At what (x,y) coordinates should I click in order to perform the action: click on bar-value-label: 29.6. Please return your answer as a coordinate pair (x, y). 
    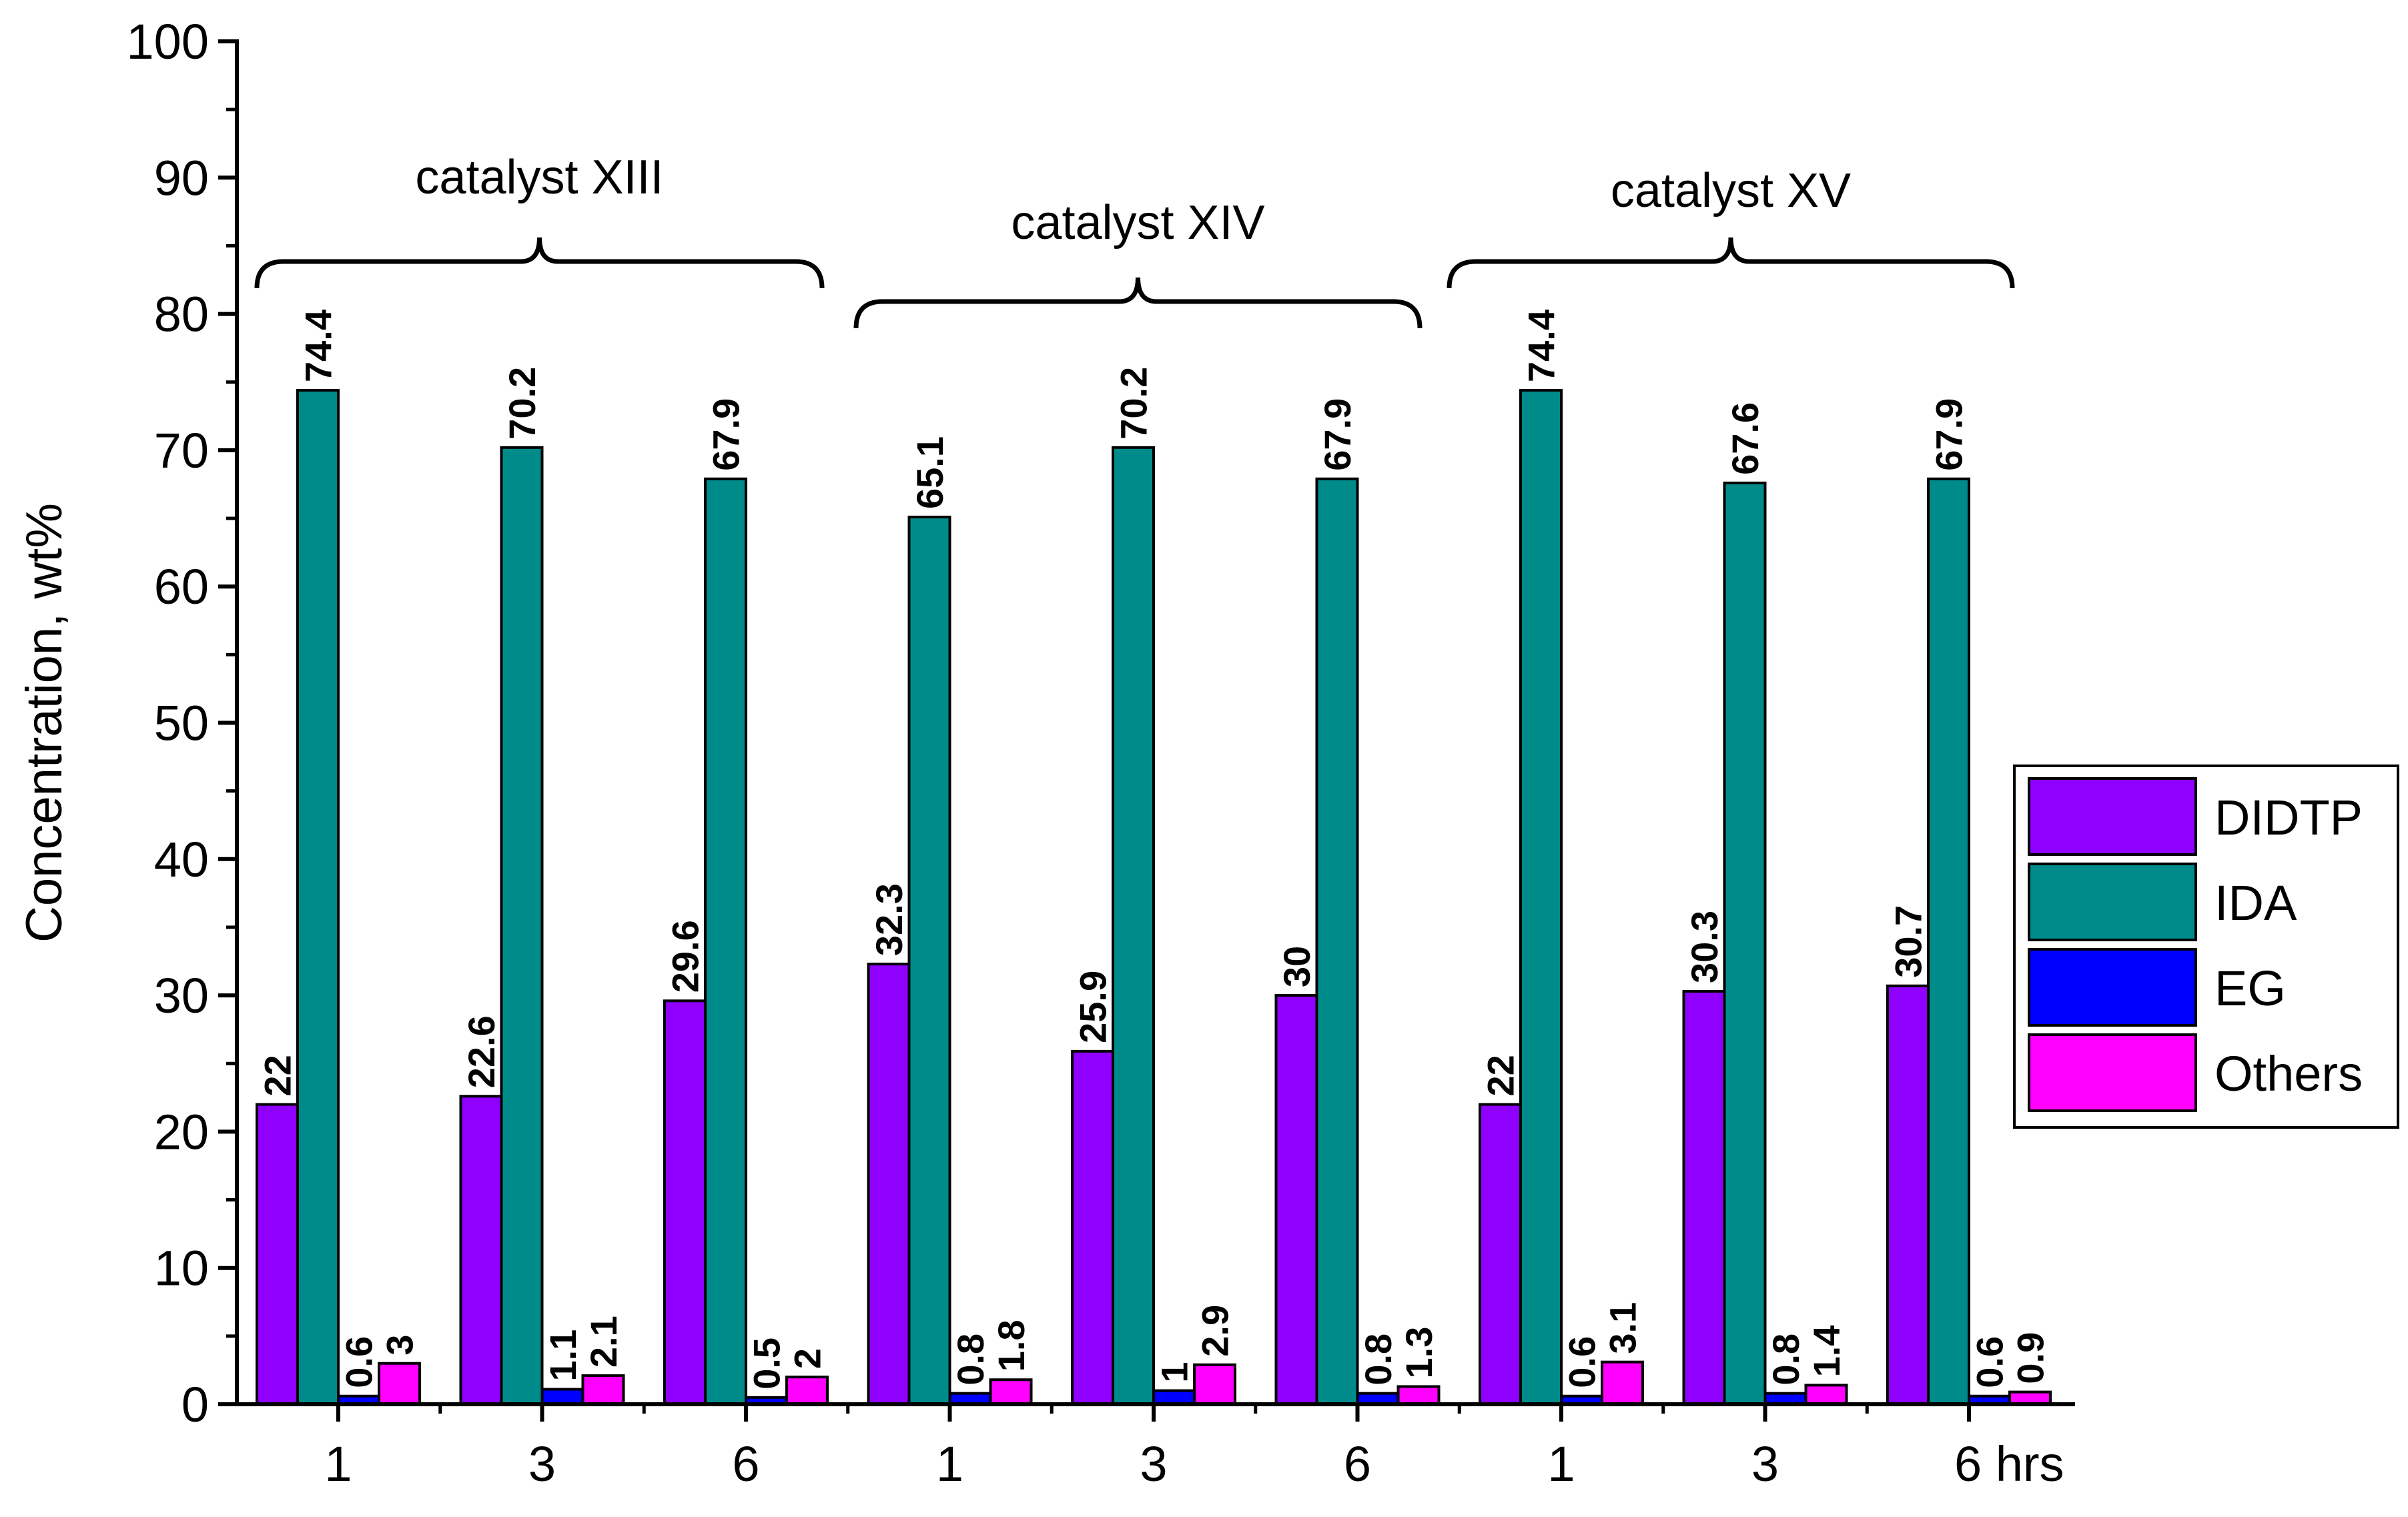
    Looking at the image, I should click on (686, 957).